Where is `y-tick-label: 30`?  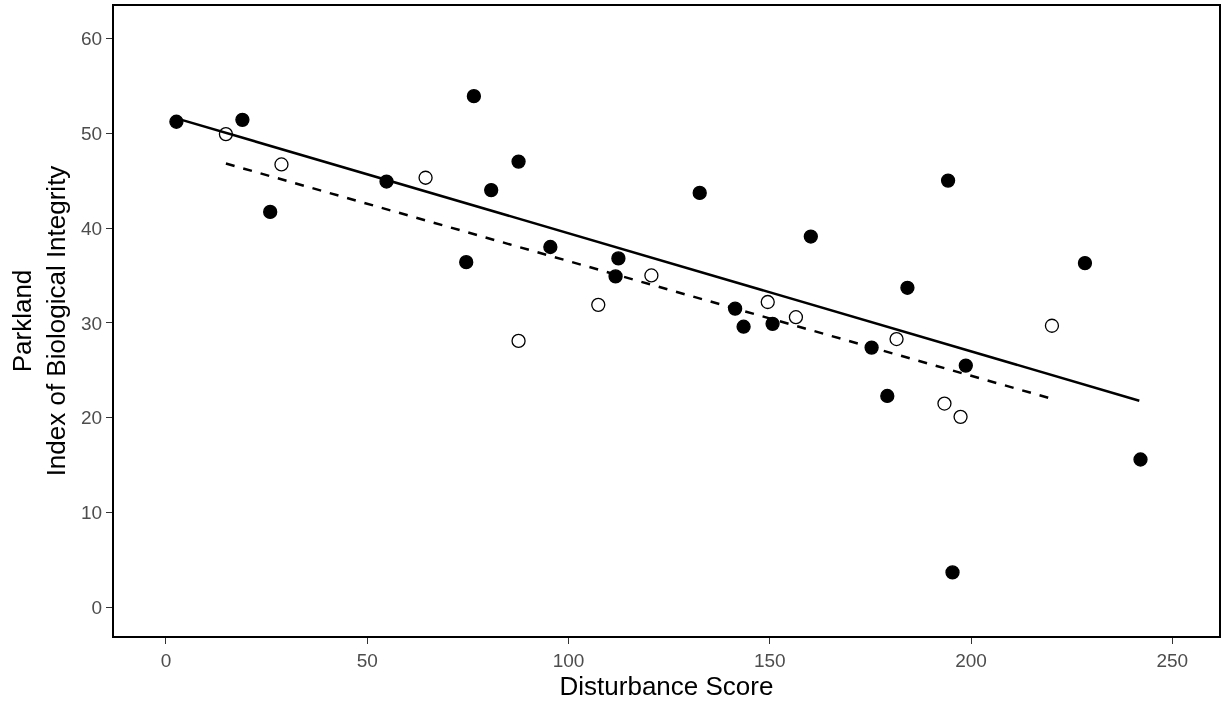 y-tick-label: 30 is located at coordinates (92, 323).